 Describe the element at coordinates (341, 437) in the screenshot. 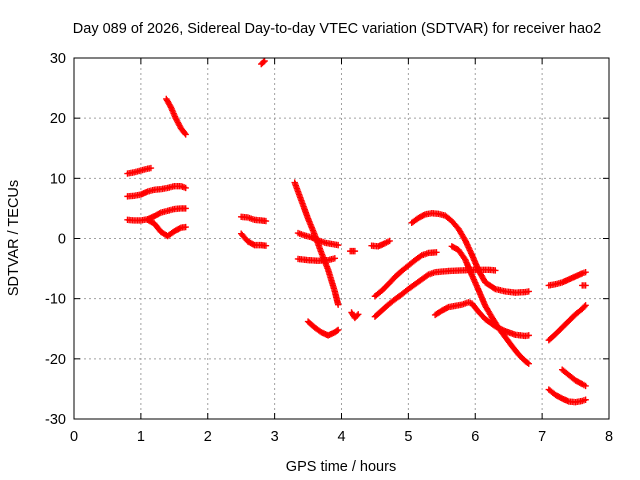

I see `x-tick-label: 4` at that location.